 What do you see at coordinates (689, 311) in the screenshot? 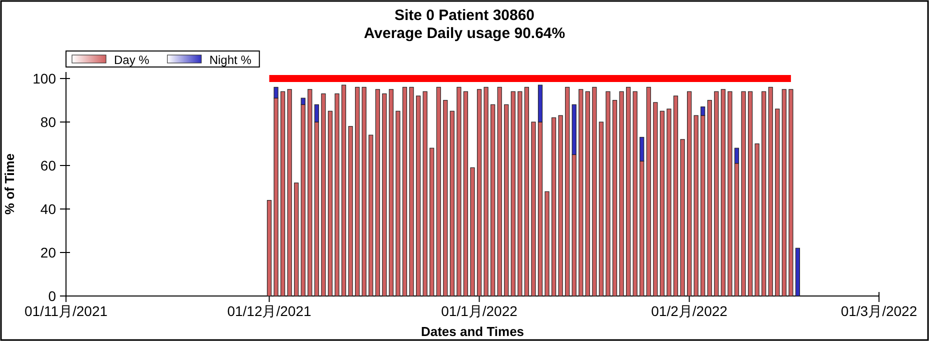
I see `x-tick-label: 01/2月/2022` at bounding box center [689, 311].